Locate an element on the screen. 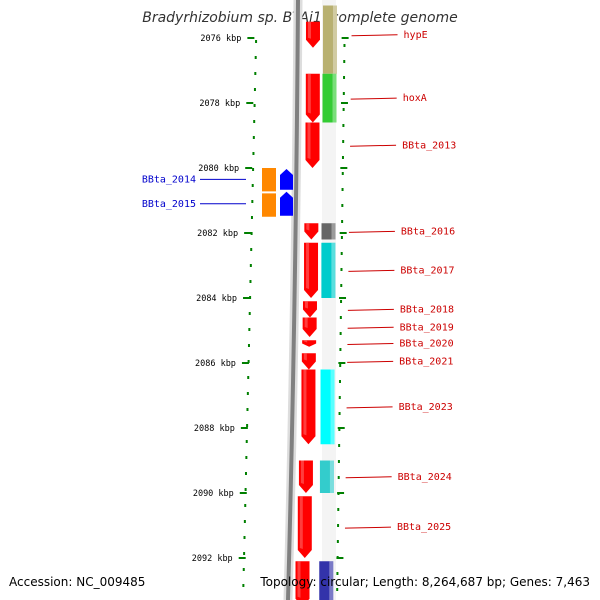  gene-label: BBta_2024 is located at coordinates (425, 477).